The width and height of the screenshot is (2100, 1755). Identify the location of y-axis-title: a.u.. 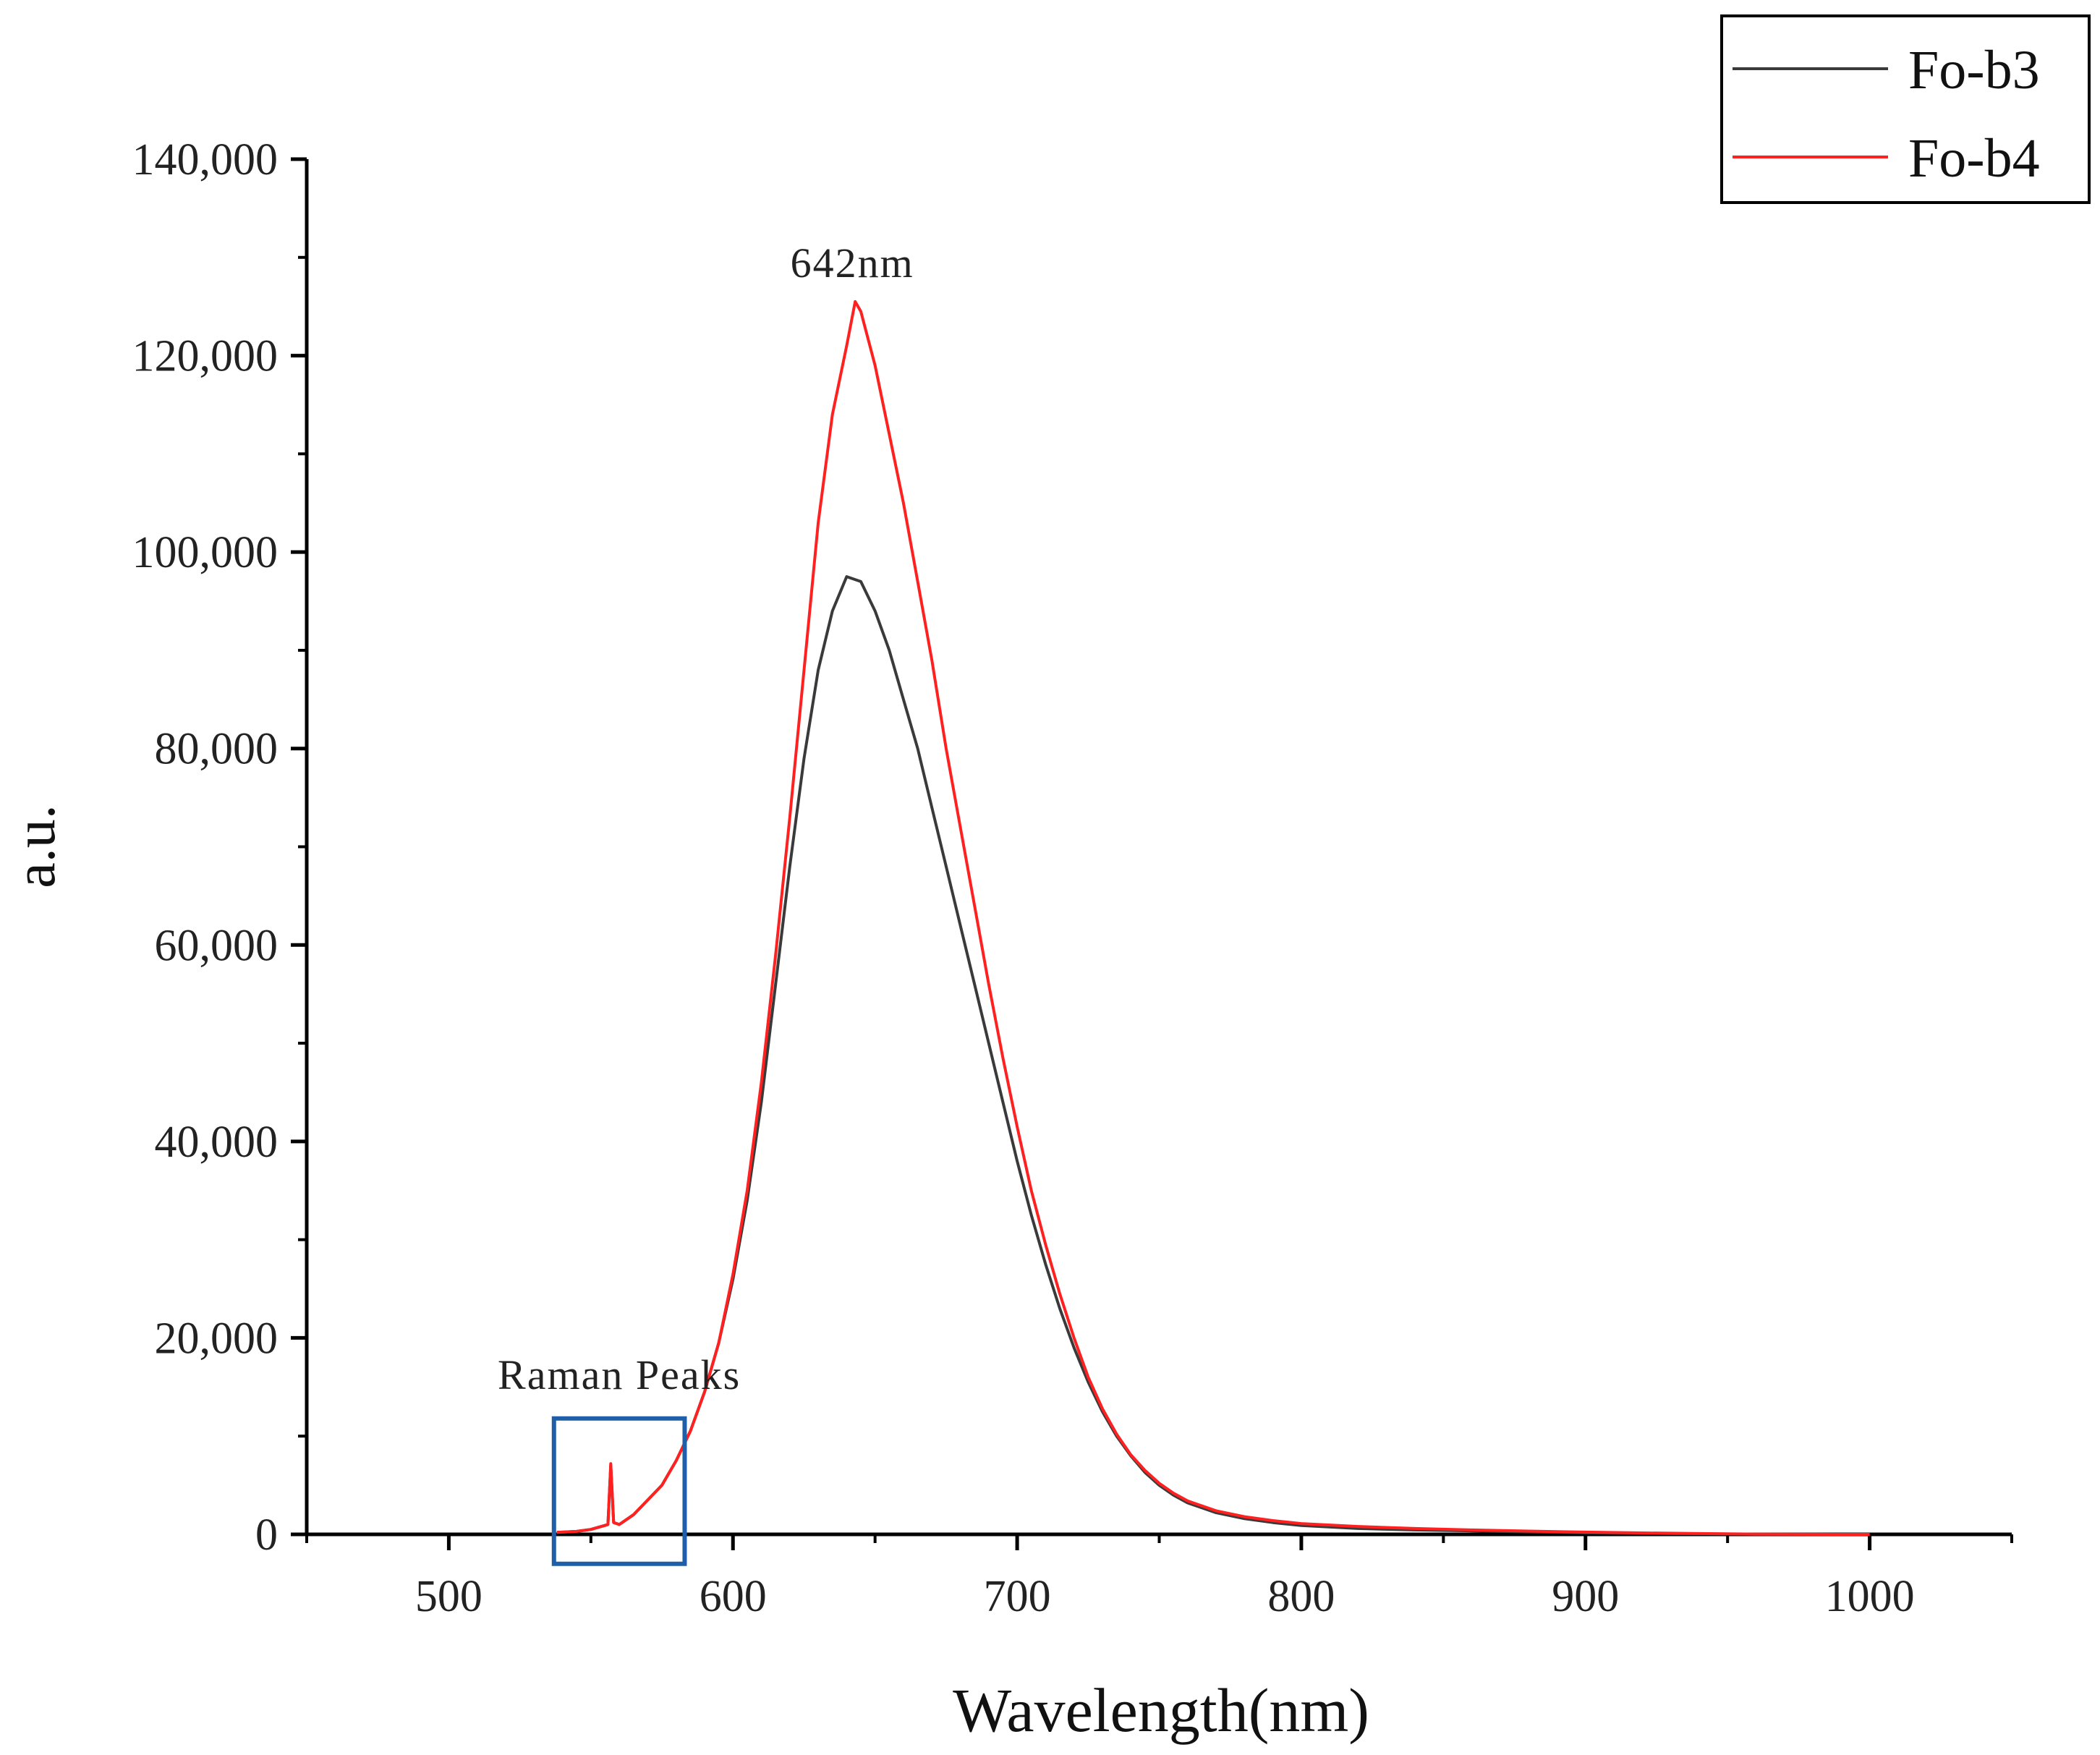
(35, 846).